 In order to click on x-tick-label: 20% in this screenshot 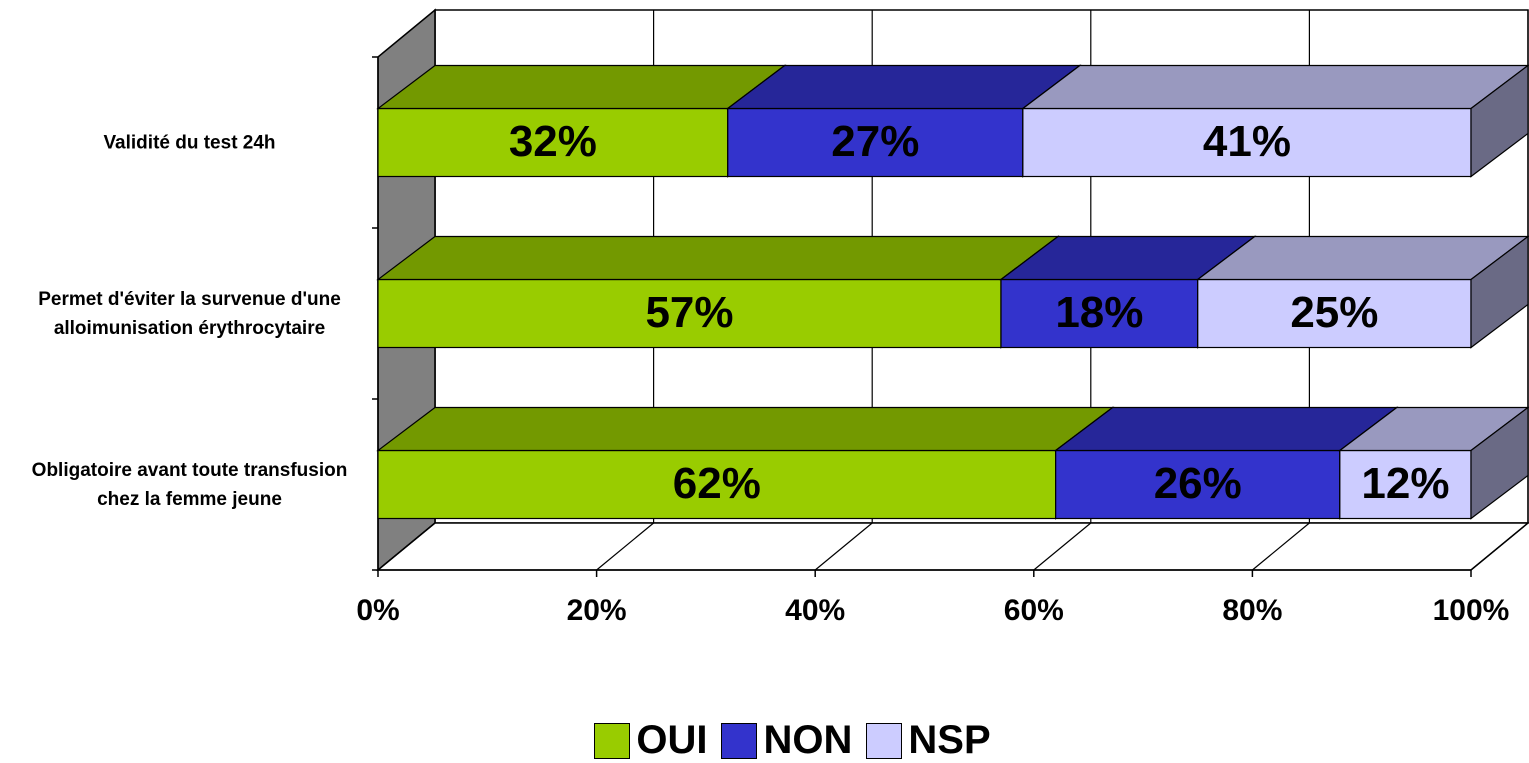, I will do `click(597, 610)`.